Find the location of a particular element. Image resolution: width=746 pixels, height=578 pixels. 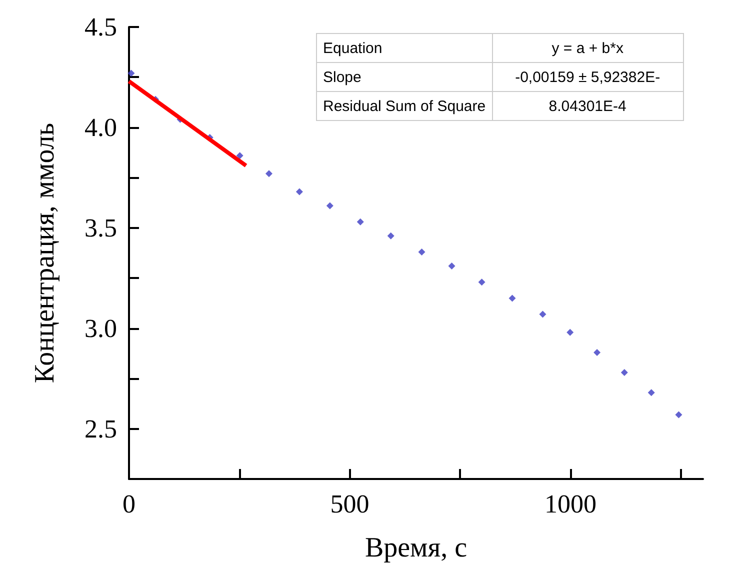

annotation: 8.04301E-4 is located at coordinates (588, 106).